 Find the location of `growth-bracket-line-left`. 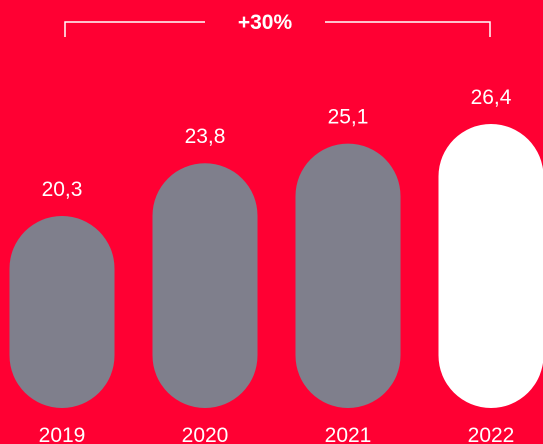

growth-bracket-line-left is located at coordinates (134, 29).